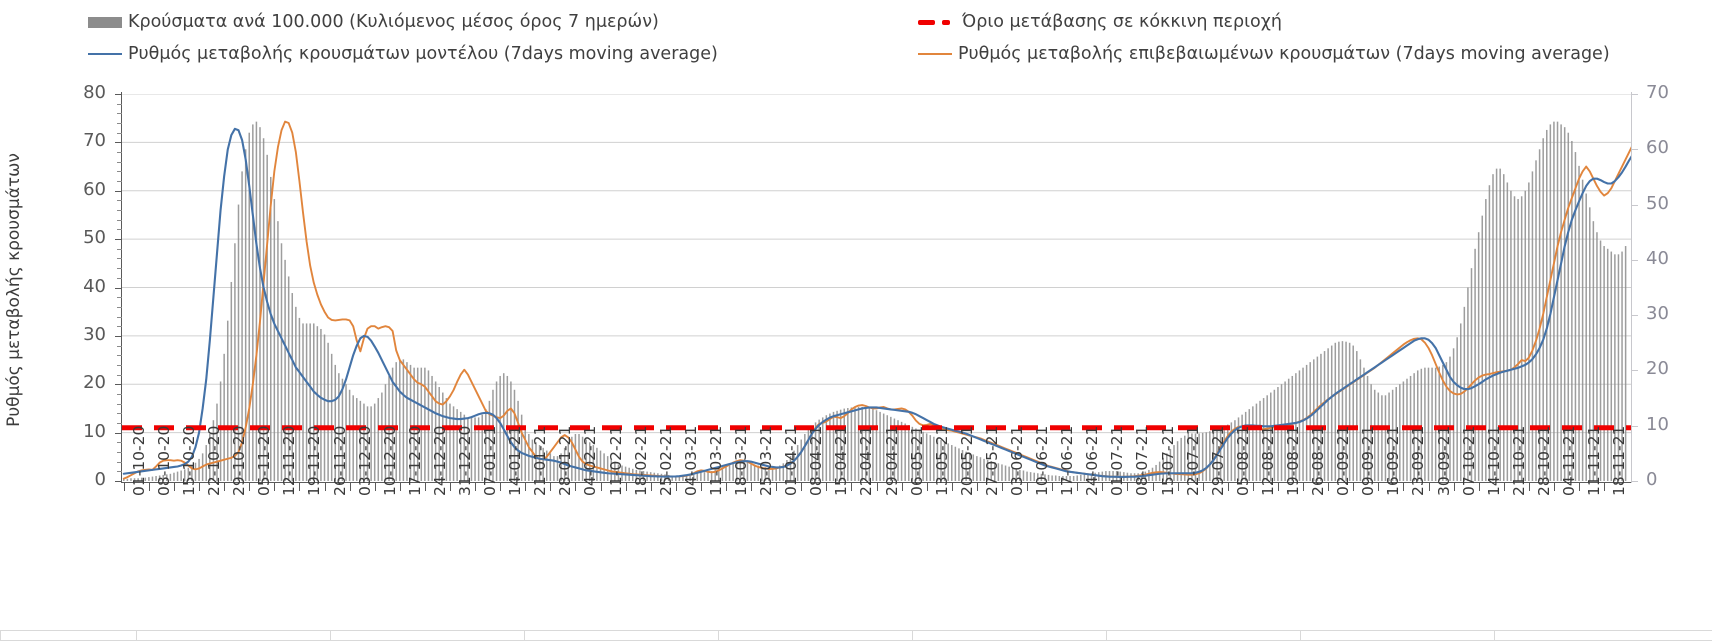 The width and height of the screenshot is (1712, 641). What do you see at coordinates (105, 22) in the screenshot?
I see `bar-swatch-icon` at bounding box center [105, 22].